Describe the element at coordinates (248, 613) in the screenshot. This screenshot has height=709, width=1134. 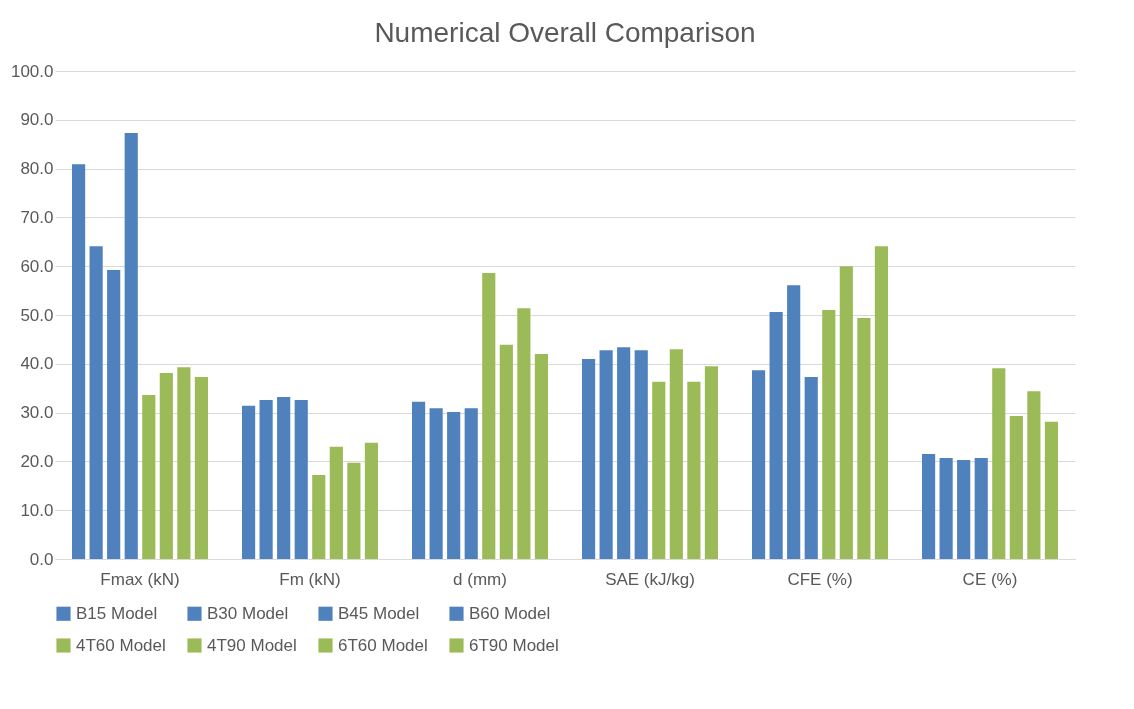
I see `legend-label: B30 Model` at that location.